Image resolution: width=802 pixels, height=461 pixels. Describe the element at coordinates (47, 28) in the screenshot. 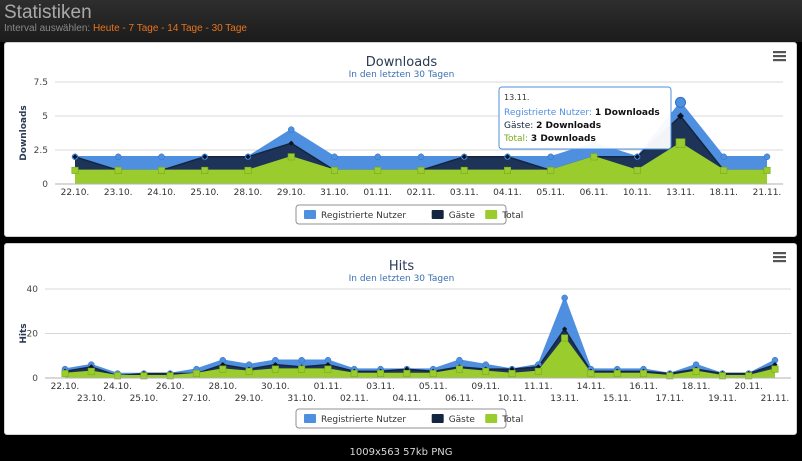

I see `interval-label: Interval auswählen:` at that location.